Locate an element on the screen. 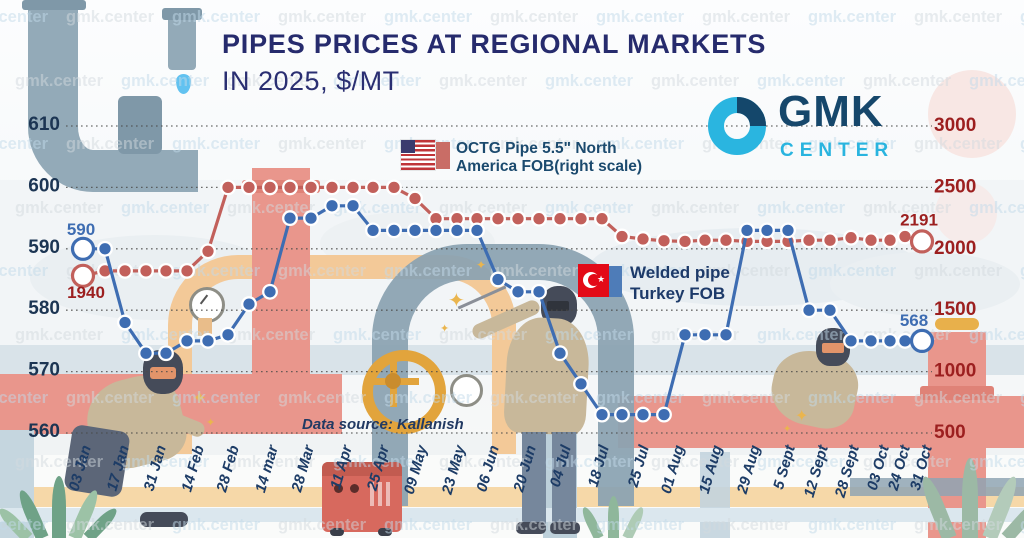  gmk-donut-icon is located at coordinates (737, 126).